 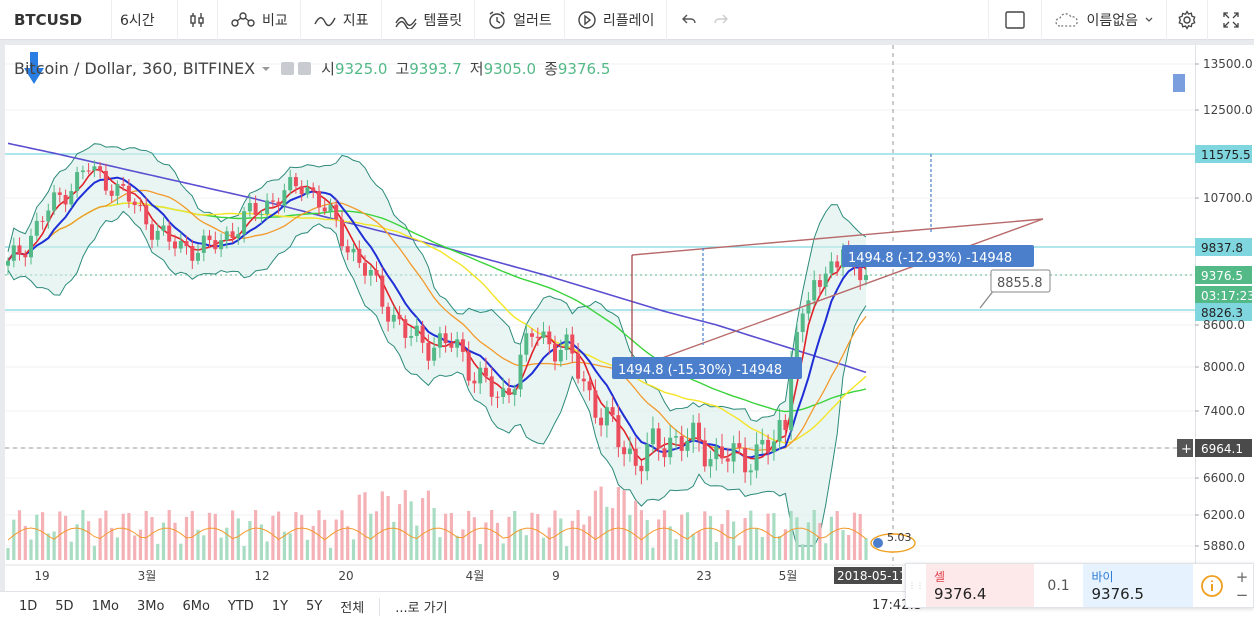 What do you see at coordinates (1242, 594) in the screenshot?
I see `minus-icon: −` at bounding box center [1242, 594].